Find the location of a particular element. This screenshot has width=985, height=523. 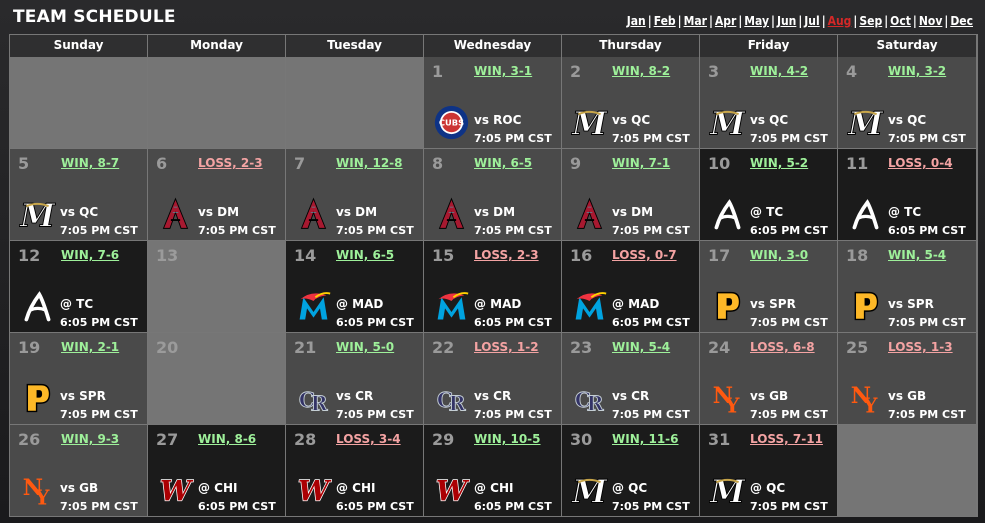

game-result-link: LOSS, 1-2 is located at coordinates (506, 347).